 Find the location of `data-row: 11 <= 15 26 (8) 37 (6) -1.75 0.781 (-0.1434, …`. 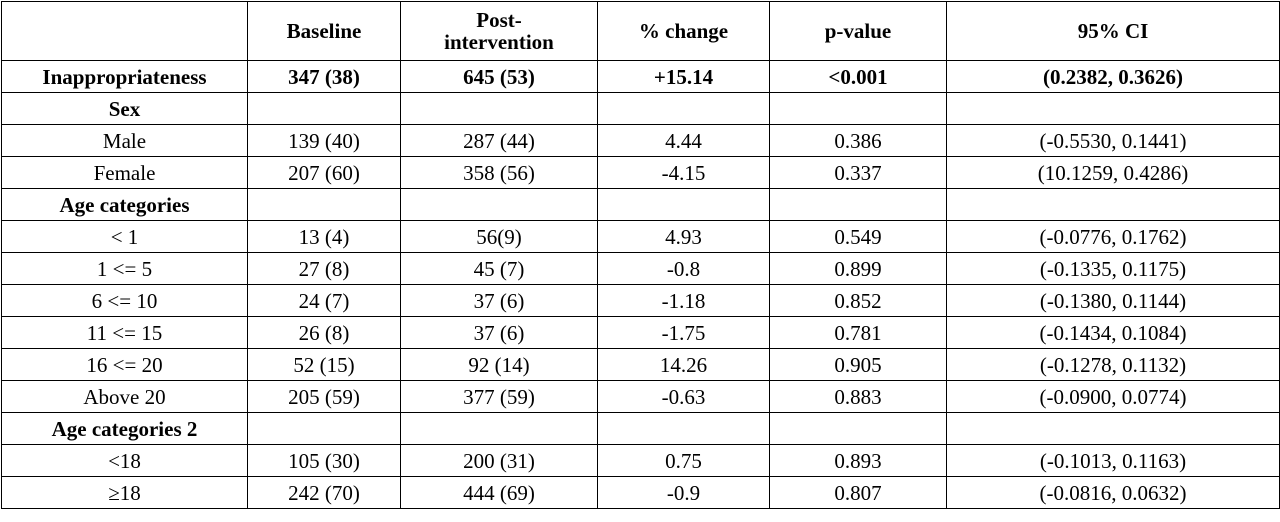

data-row: 11 <= 15 26 (8) 37 (6) -1.75 0.781 (-0.1434, … is located at coordinates (640, 332).